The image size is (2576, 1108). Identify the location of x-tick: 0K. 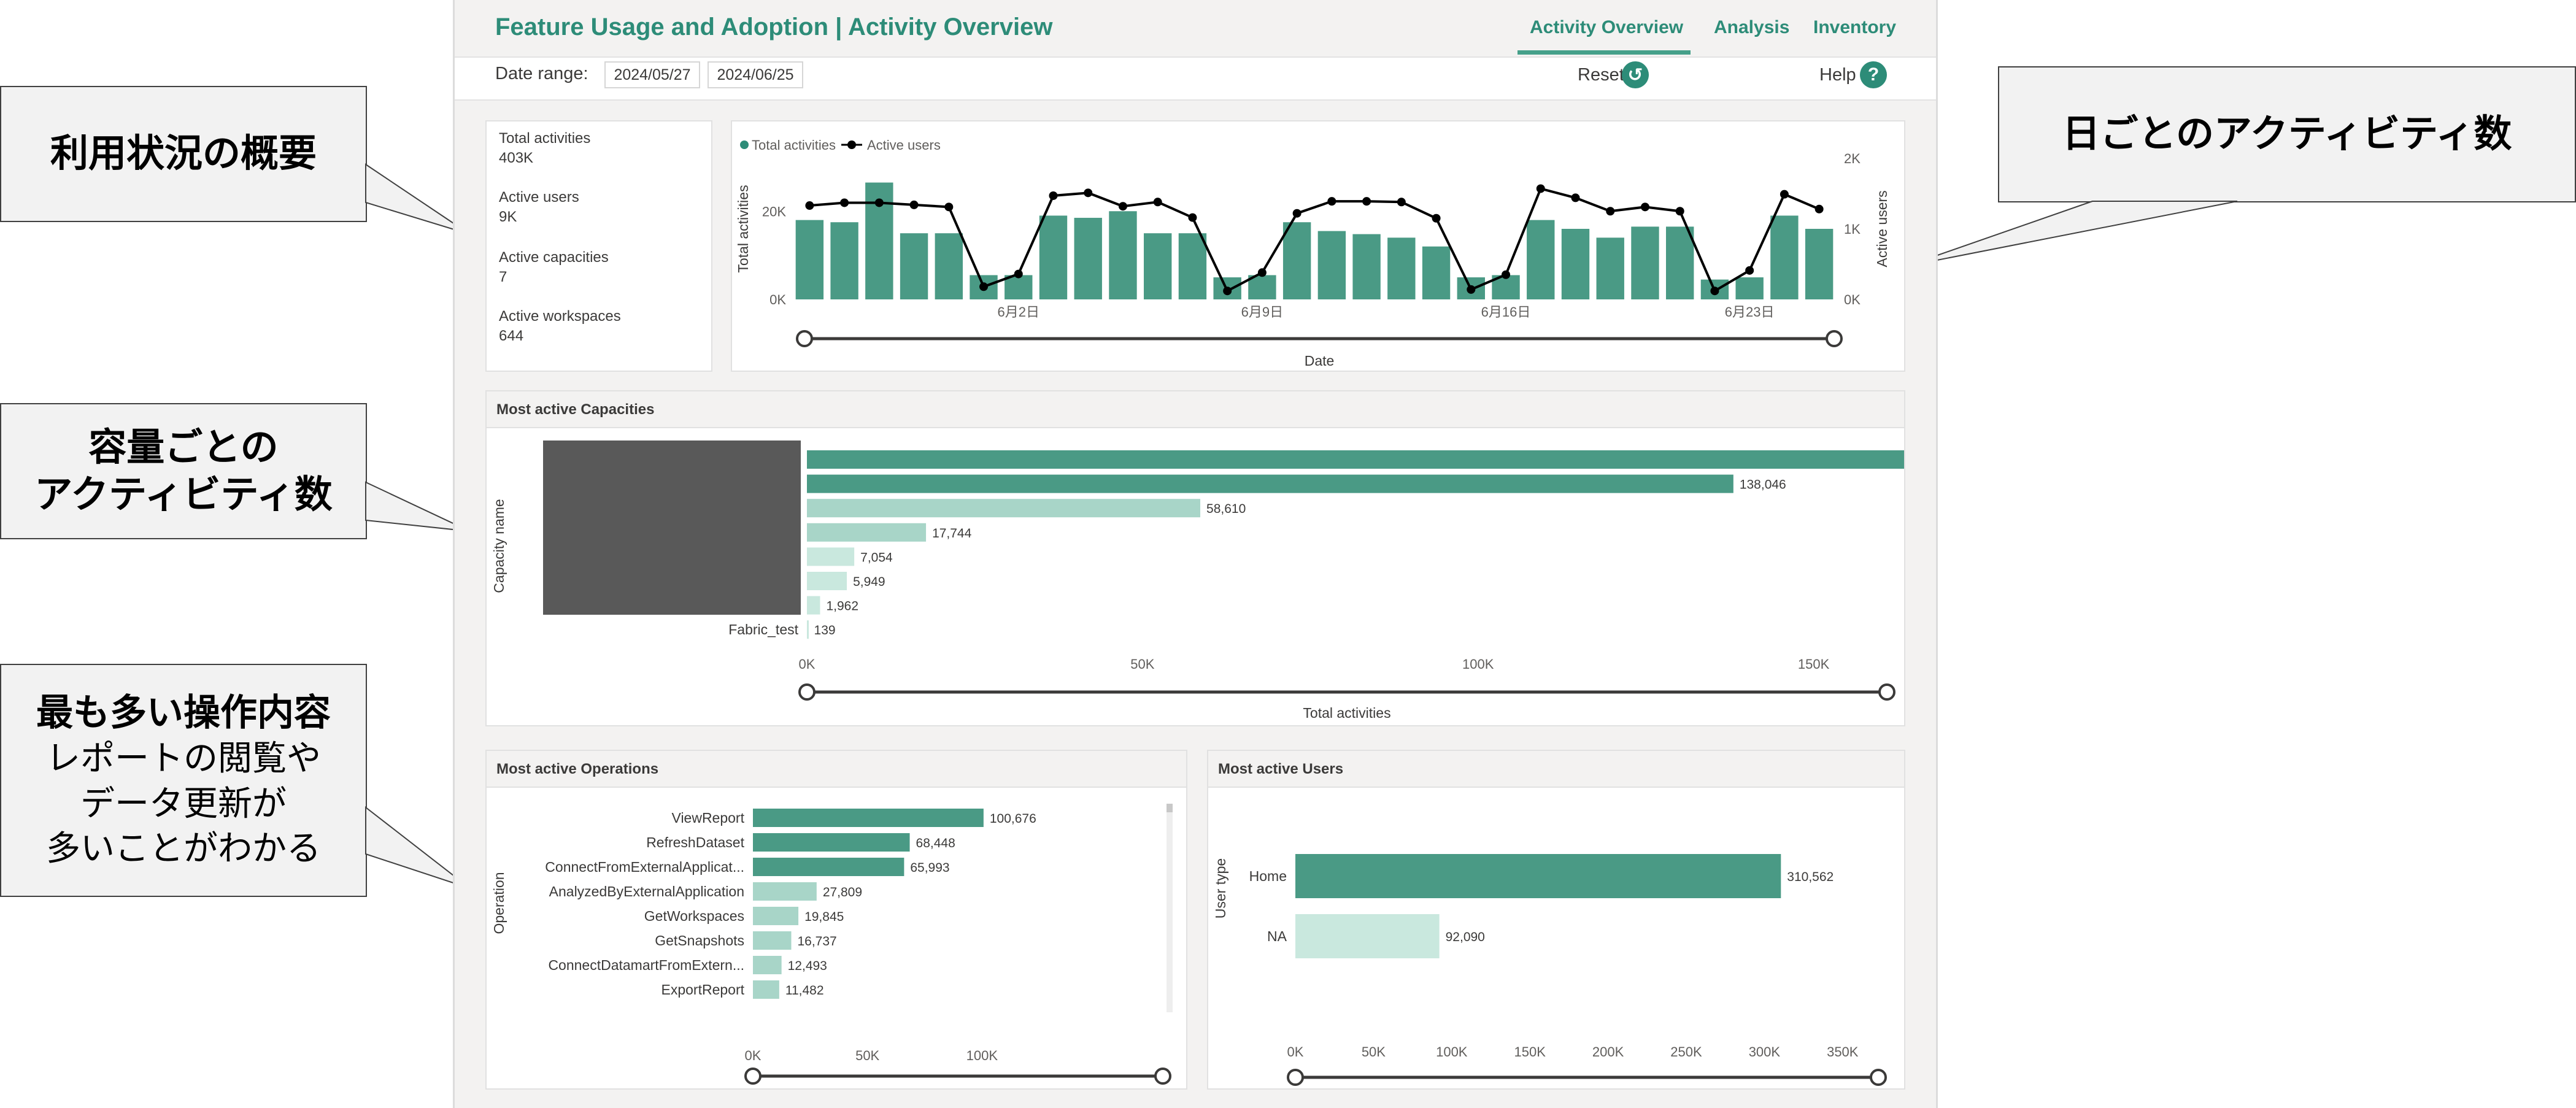
(753, 1055).